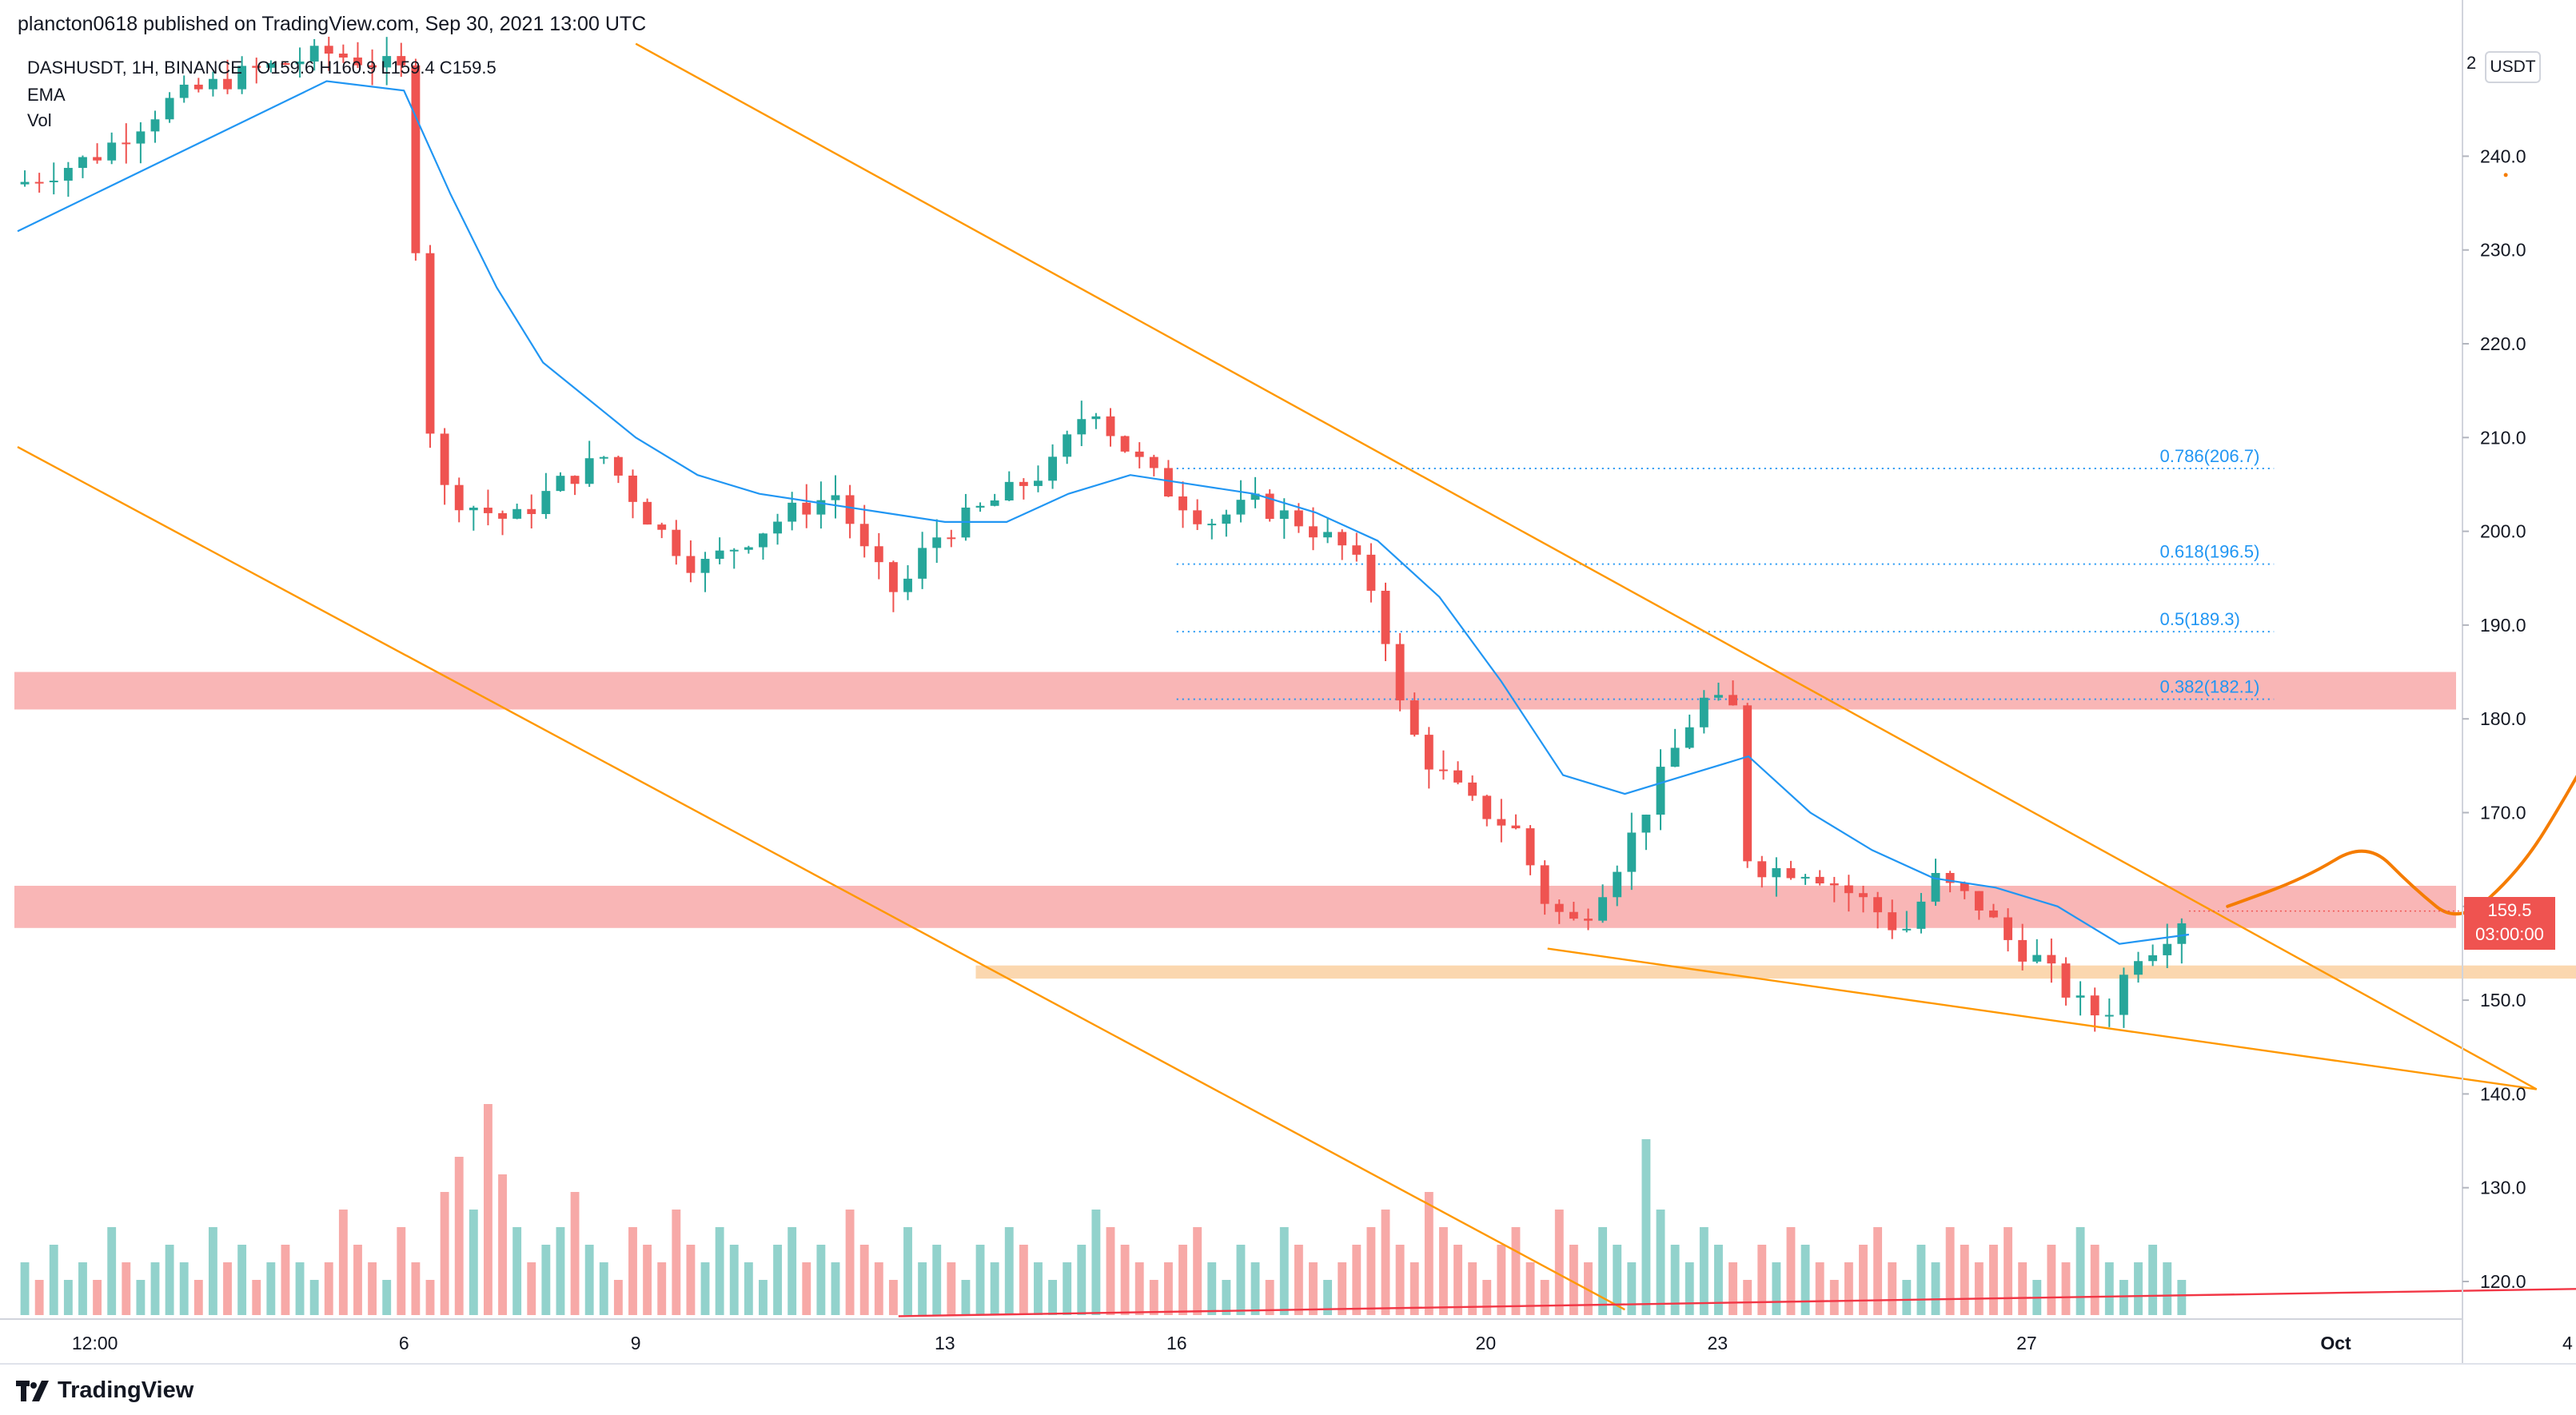 Image resolution: width=2576 pixels, height=1415 pixels. I want to click on volume-legend: Vol, so click(39, 120).